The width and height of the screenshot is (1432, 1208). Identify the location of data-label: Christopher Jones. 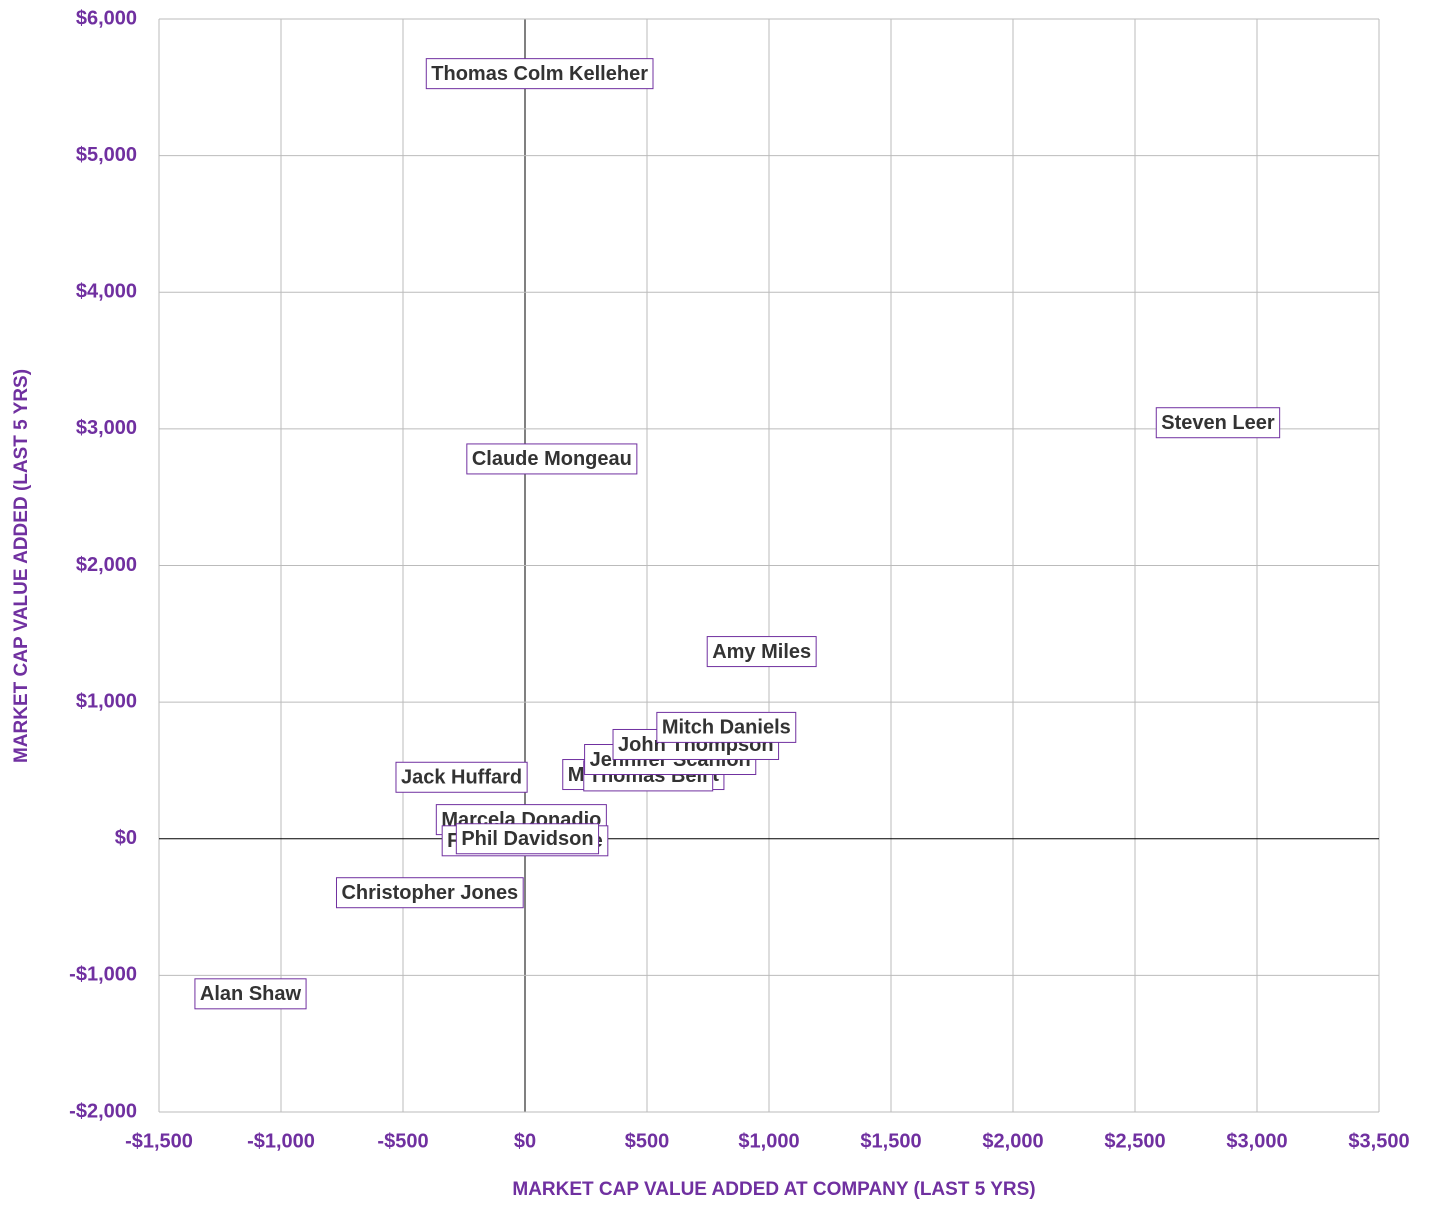
(429, 893).